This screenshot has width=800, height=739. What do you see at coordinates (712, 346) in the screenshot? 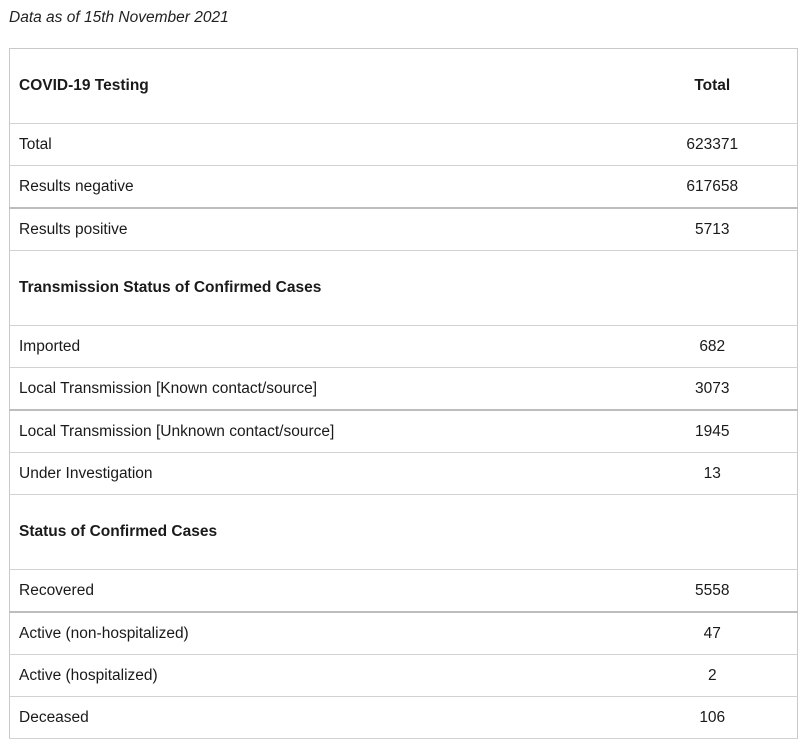
I see `row-value: 682` at bounding box center [712, 346].